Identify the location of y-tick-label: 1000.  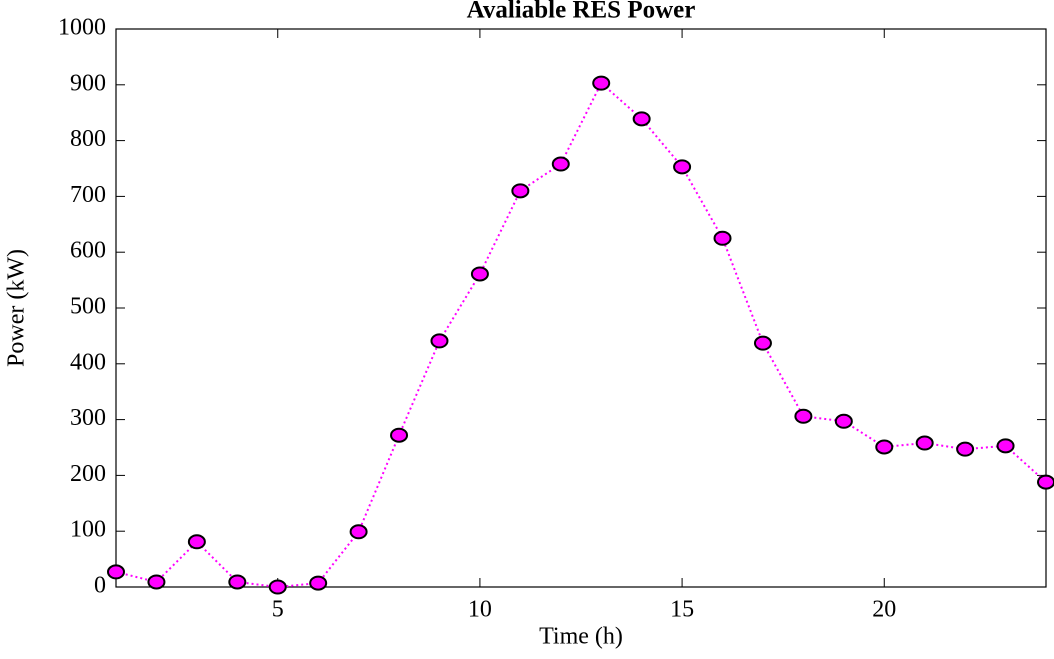
(82, 28).